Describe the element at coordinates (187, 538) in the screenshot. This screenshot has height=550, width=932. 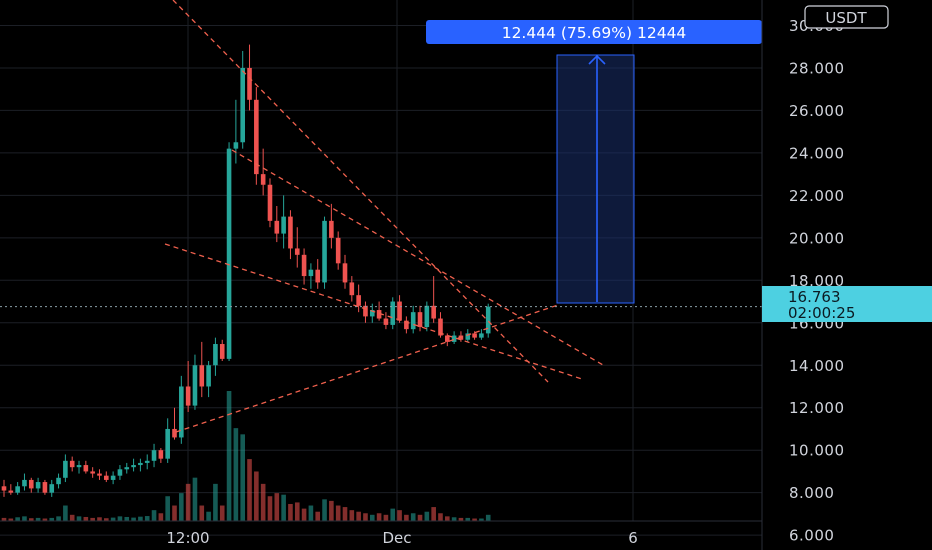
I see `x-tick-label: 12:00` at that location.